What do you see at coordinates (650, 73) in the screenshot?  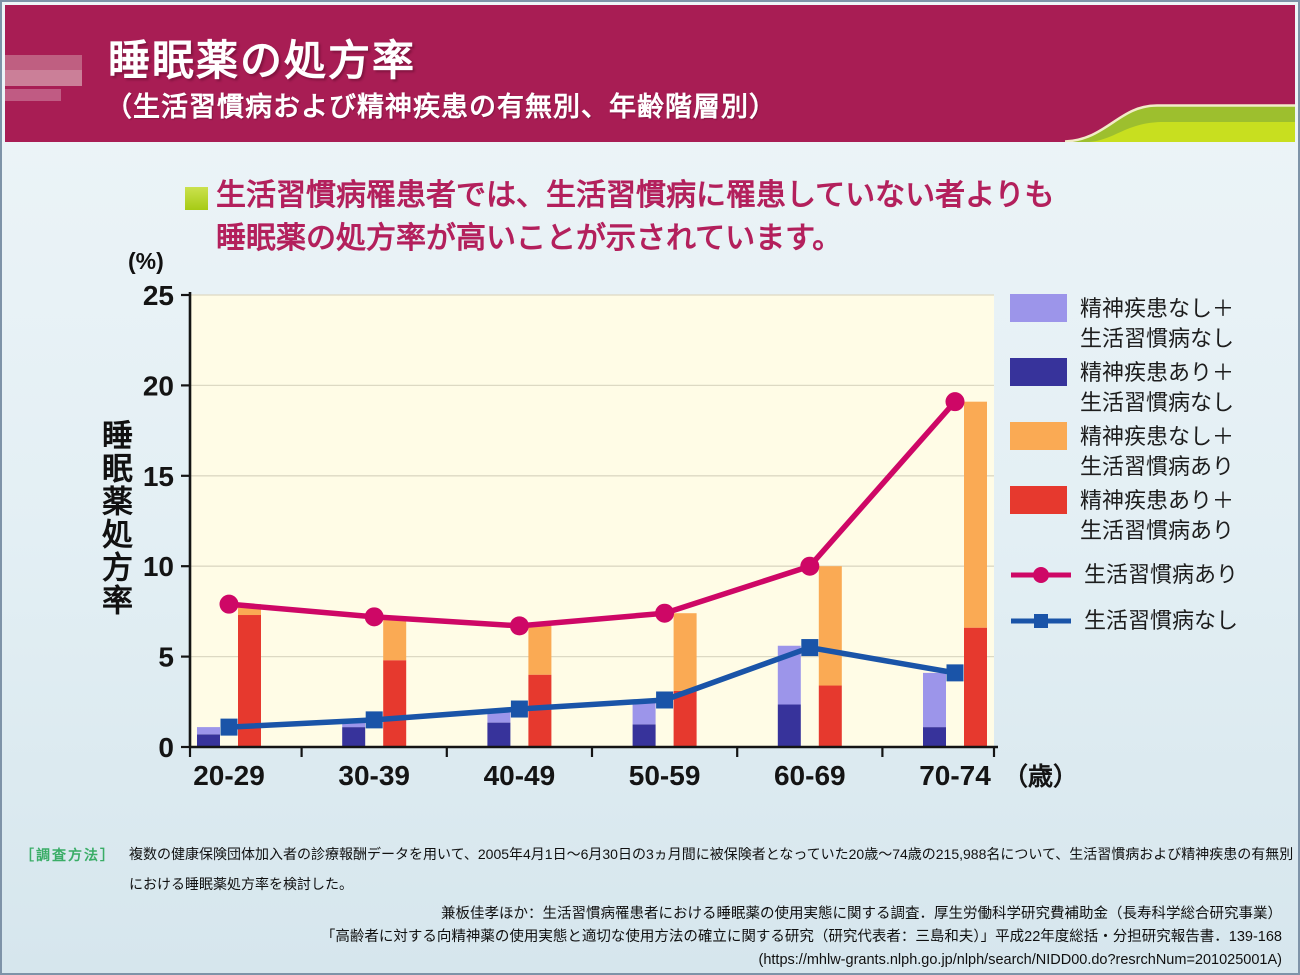 I see `header: 睡眠薬の処方率 （生活習慣病および精神疾患の有無別、年齢階層別）` at bounding box center [650, 73].